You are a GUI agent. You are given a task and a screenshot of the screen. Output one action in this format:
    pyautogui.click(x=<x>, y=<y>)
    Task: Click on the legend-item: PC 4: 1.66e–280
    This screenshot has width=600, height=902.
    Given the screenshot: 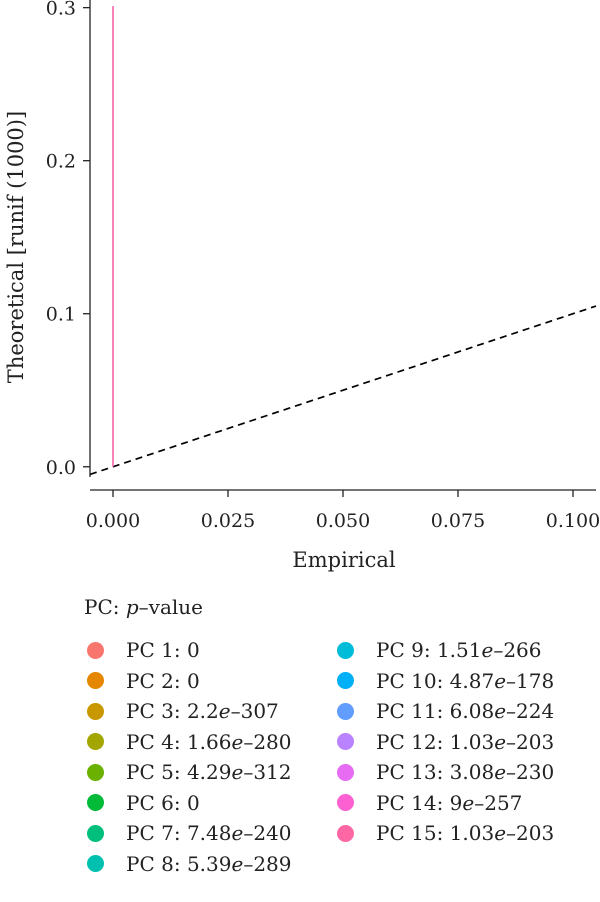 What is the action you would take?
    pyautogui.click(x=188, y=742)
    